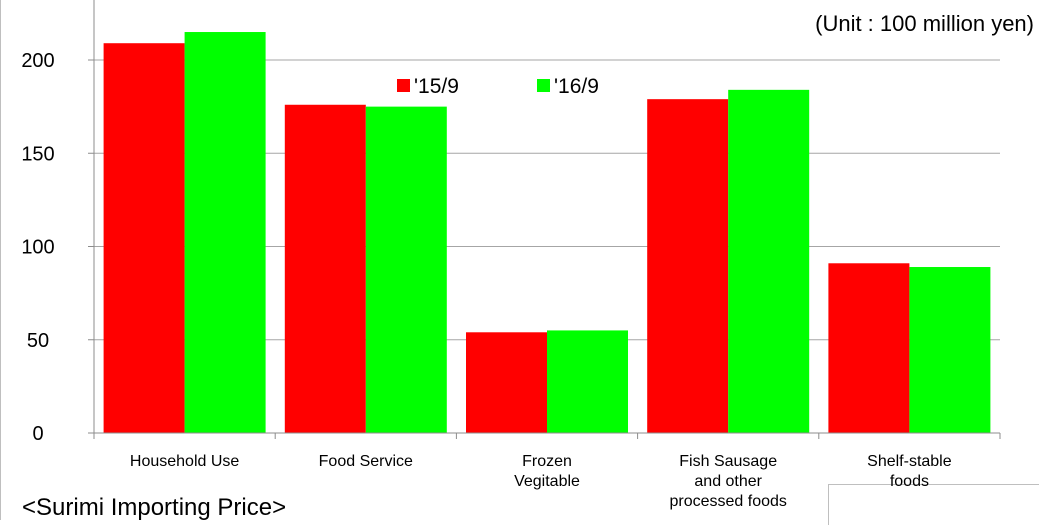 This screenshot has height=525, width=1041. Describe the element at coordinates (727, 501) in the screenshot. I see `x-category-label: processed foods` at that location.